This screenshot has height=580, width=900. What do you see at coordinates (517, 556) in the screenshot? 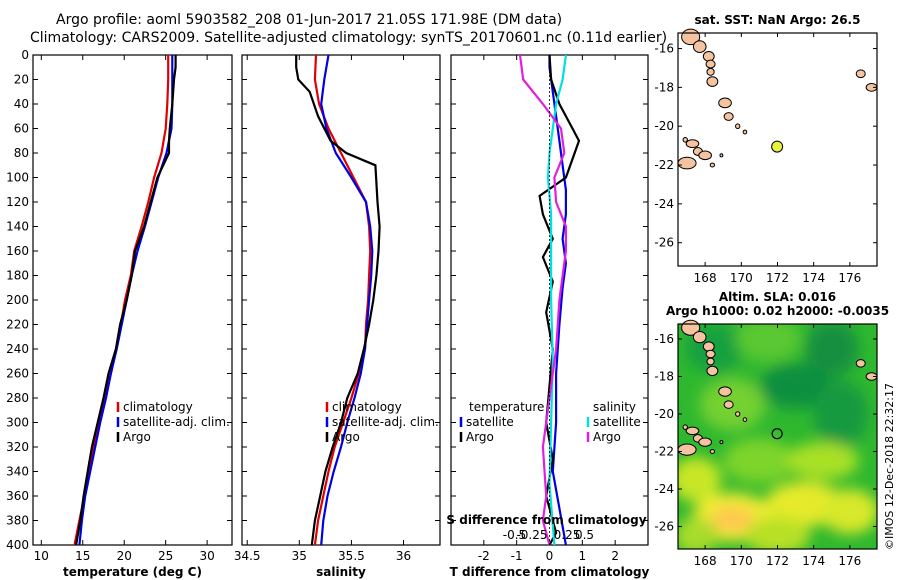
I see `diff-xtick-label: -1` at bounding box center [517, 556].